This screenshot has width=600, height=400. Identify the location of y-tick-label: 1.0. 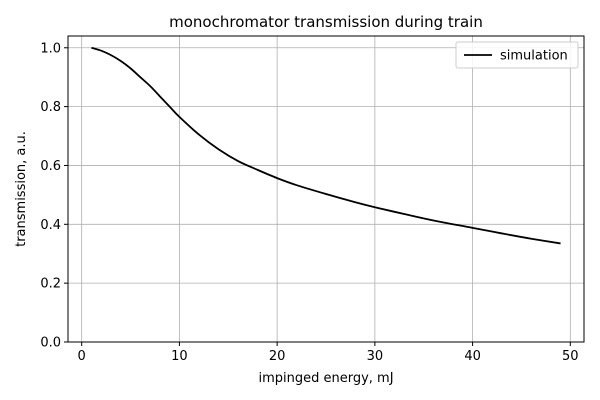
(50, 48).